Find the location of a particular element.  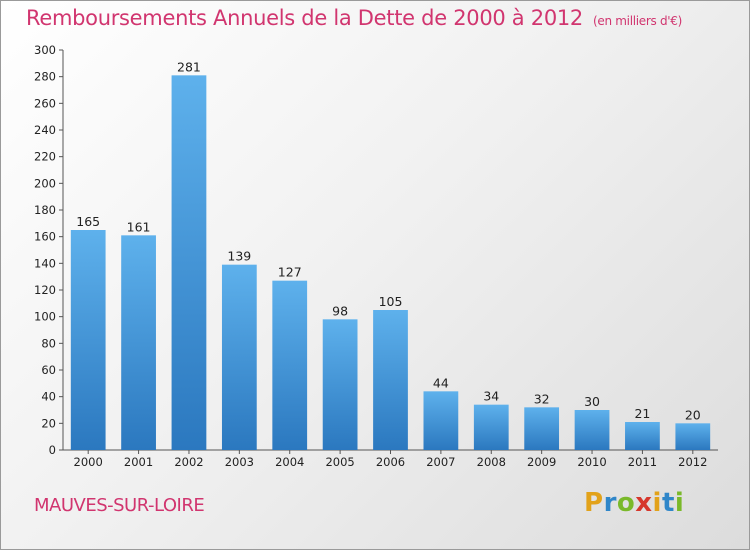

y-tick-label: 180 is located at coordinates (45, 210).